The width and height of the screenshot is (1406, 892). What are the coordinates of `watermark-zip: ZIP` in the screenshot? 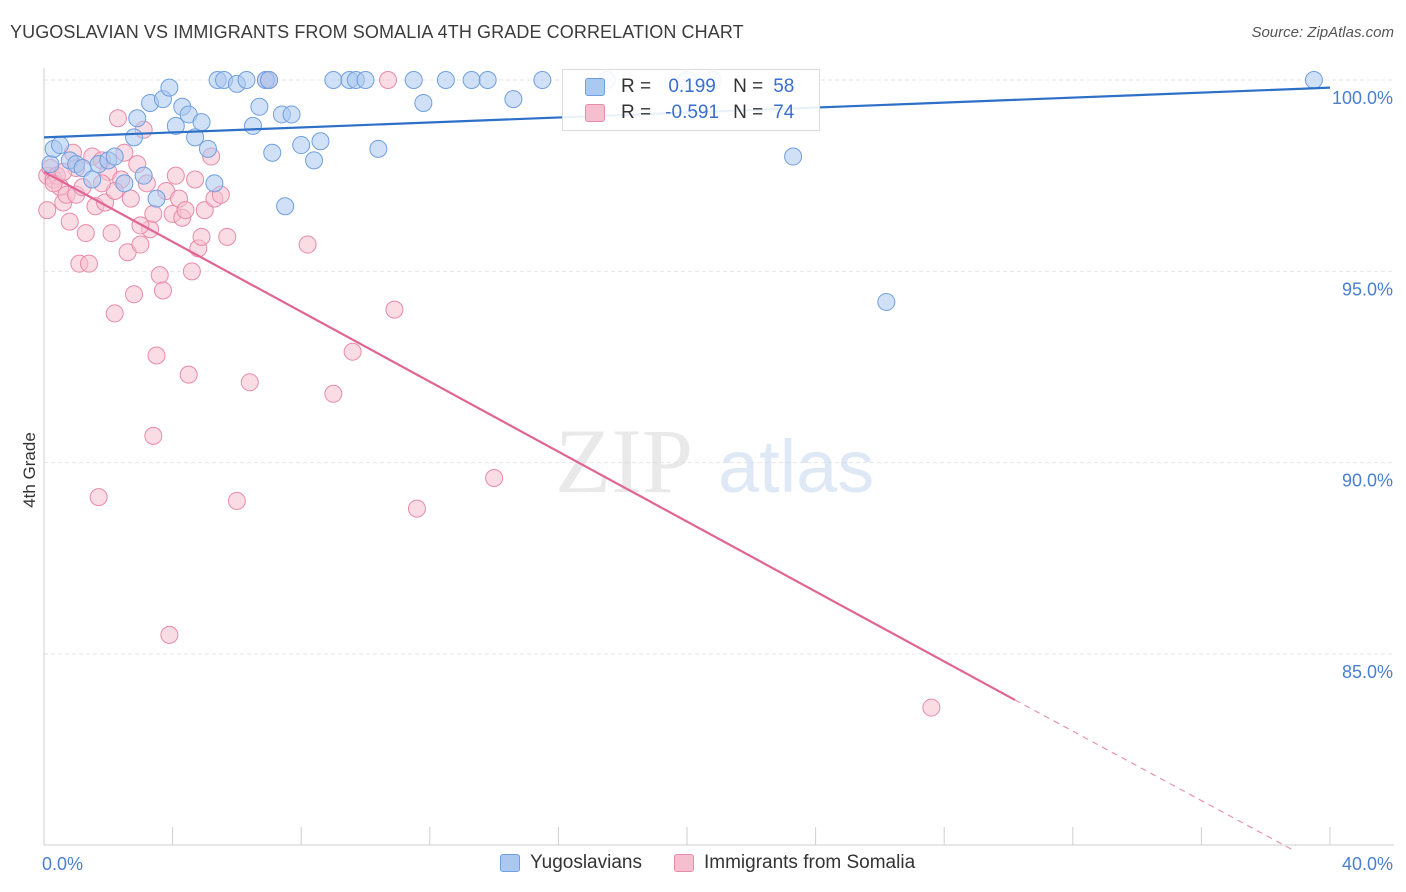 It's located at (624, 461).